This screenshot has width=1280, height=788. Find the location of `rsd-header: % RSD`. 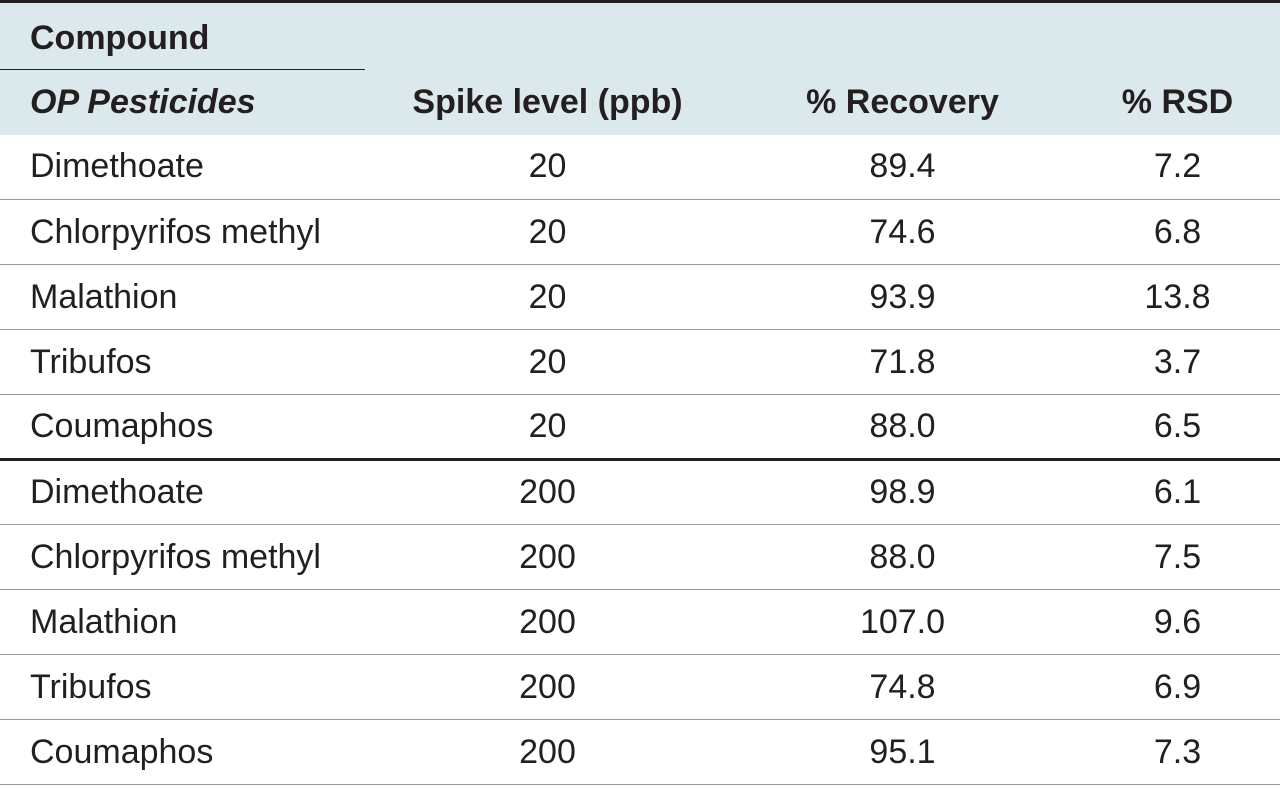

rsd-header: % RSD is located at coordinates (1177, 102).